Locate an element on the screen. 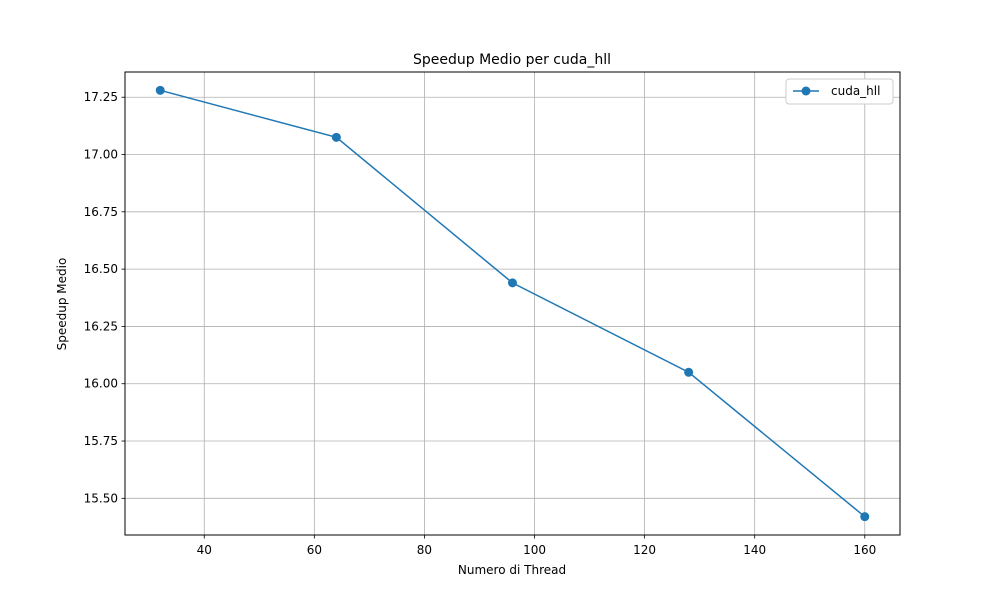  chart-title: Speedup Medio per cuda_hll is located at coordinates (512, 60).